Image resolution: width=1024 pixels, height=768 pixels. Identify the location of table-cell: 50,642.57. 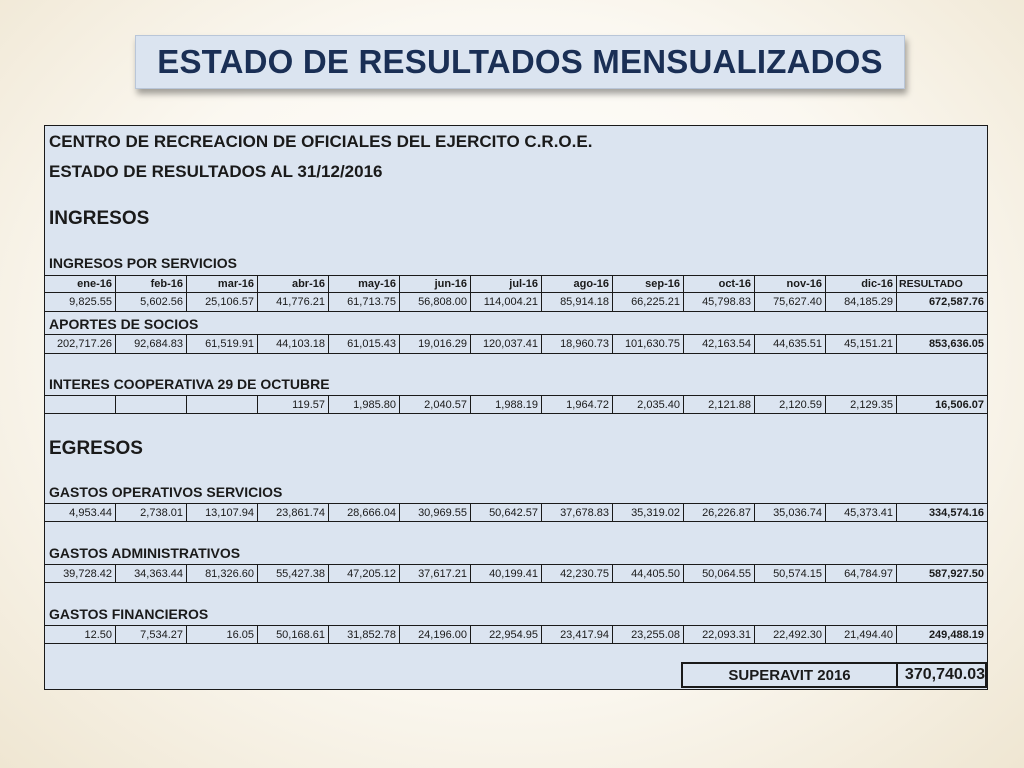
(506, 512).